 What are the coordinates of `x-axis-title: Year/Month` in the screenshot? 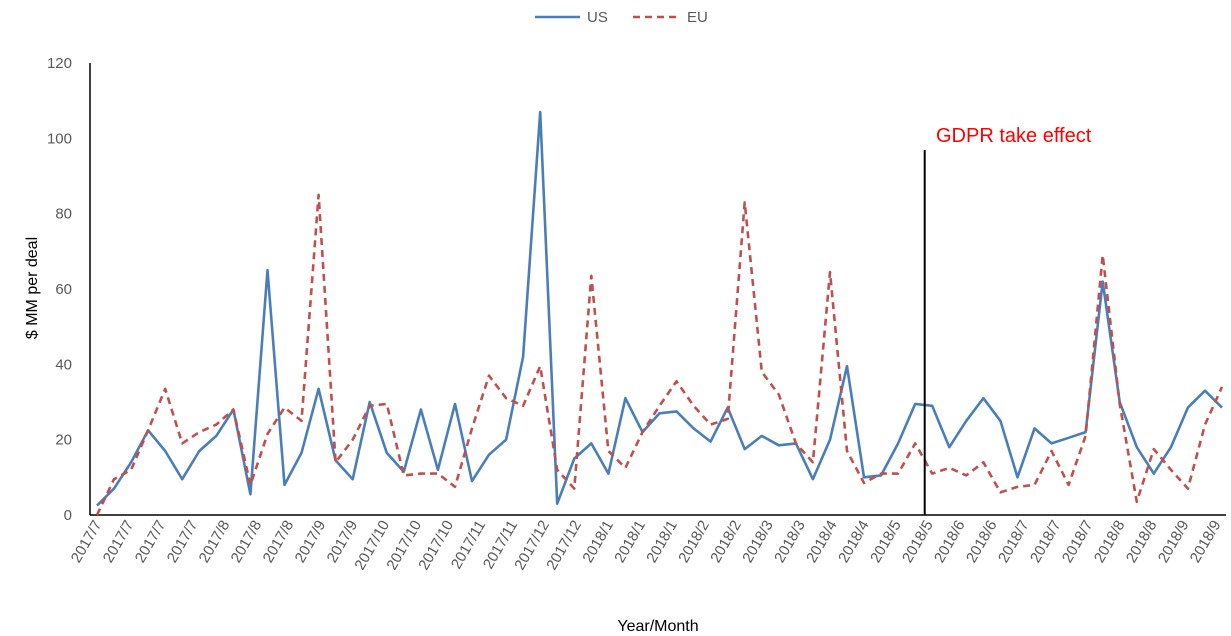 It's located at (657, 626).